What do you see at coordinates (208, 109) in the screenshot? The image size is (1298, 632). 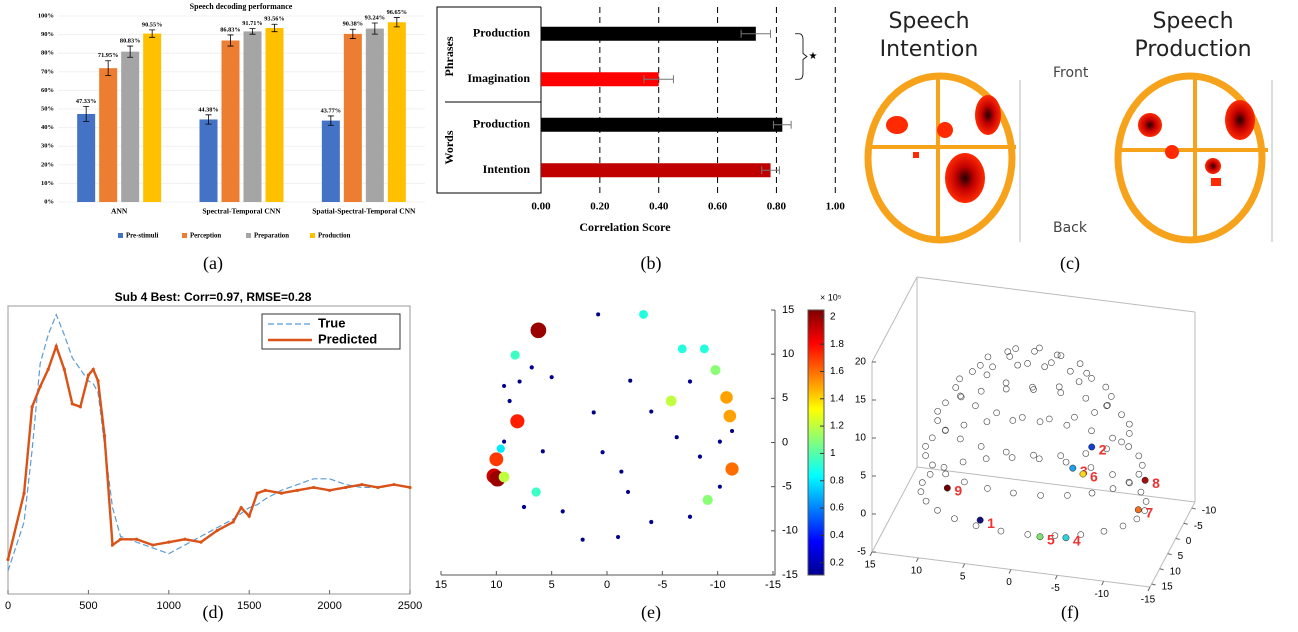 I see `value-label: 44.38%` at bounding box center [208, 109].